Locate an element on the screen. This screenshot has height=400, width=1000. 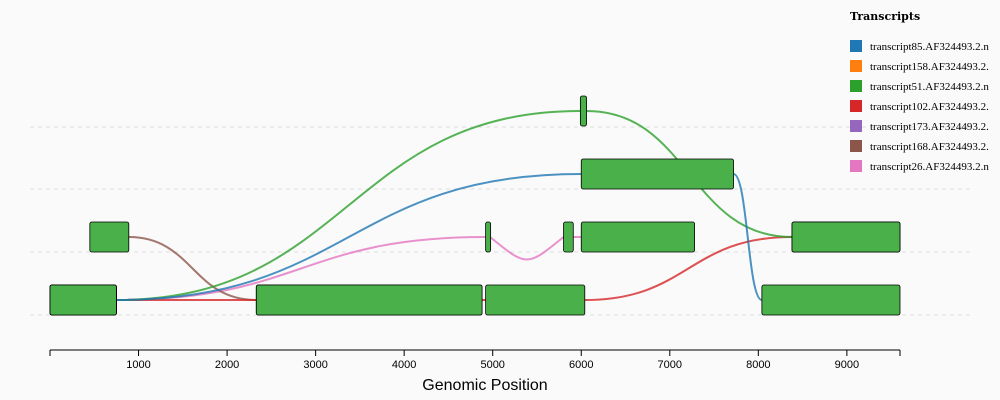
legend-item: transcript158.AF324493.2. is located at coordinates (919, 66).